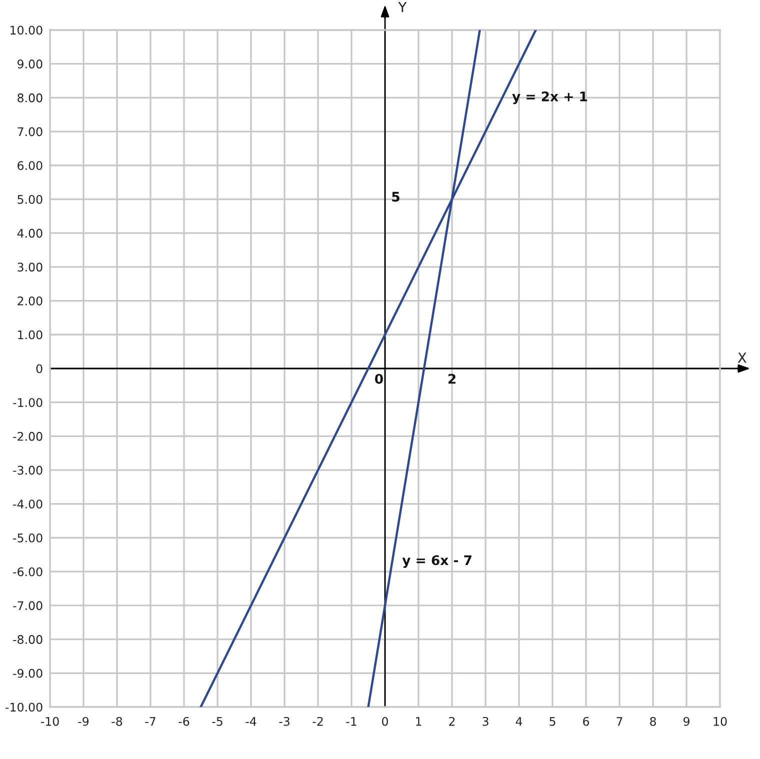 The height and width of the screenshot is (759, 760). What do you see at coordinates (27, 605) in the screenshot?
I see `y-tick-label: -7.00` at bounding box center [27, 605].